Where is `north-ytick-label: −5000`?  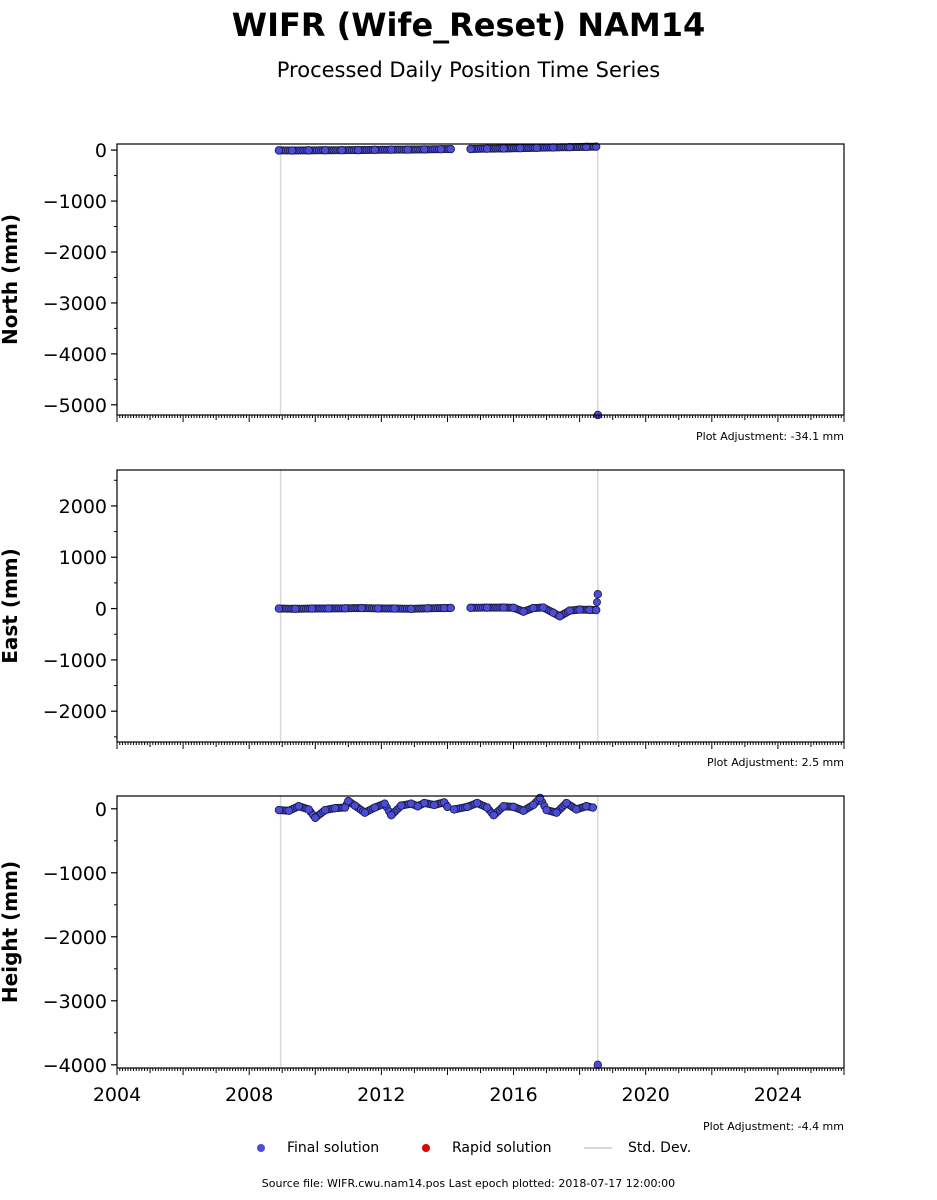 north-ytick-label: −5000 is located at coordinates (75, 406).